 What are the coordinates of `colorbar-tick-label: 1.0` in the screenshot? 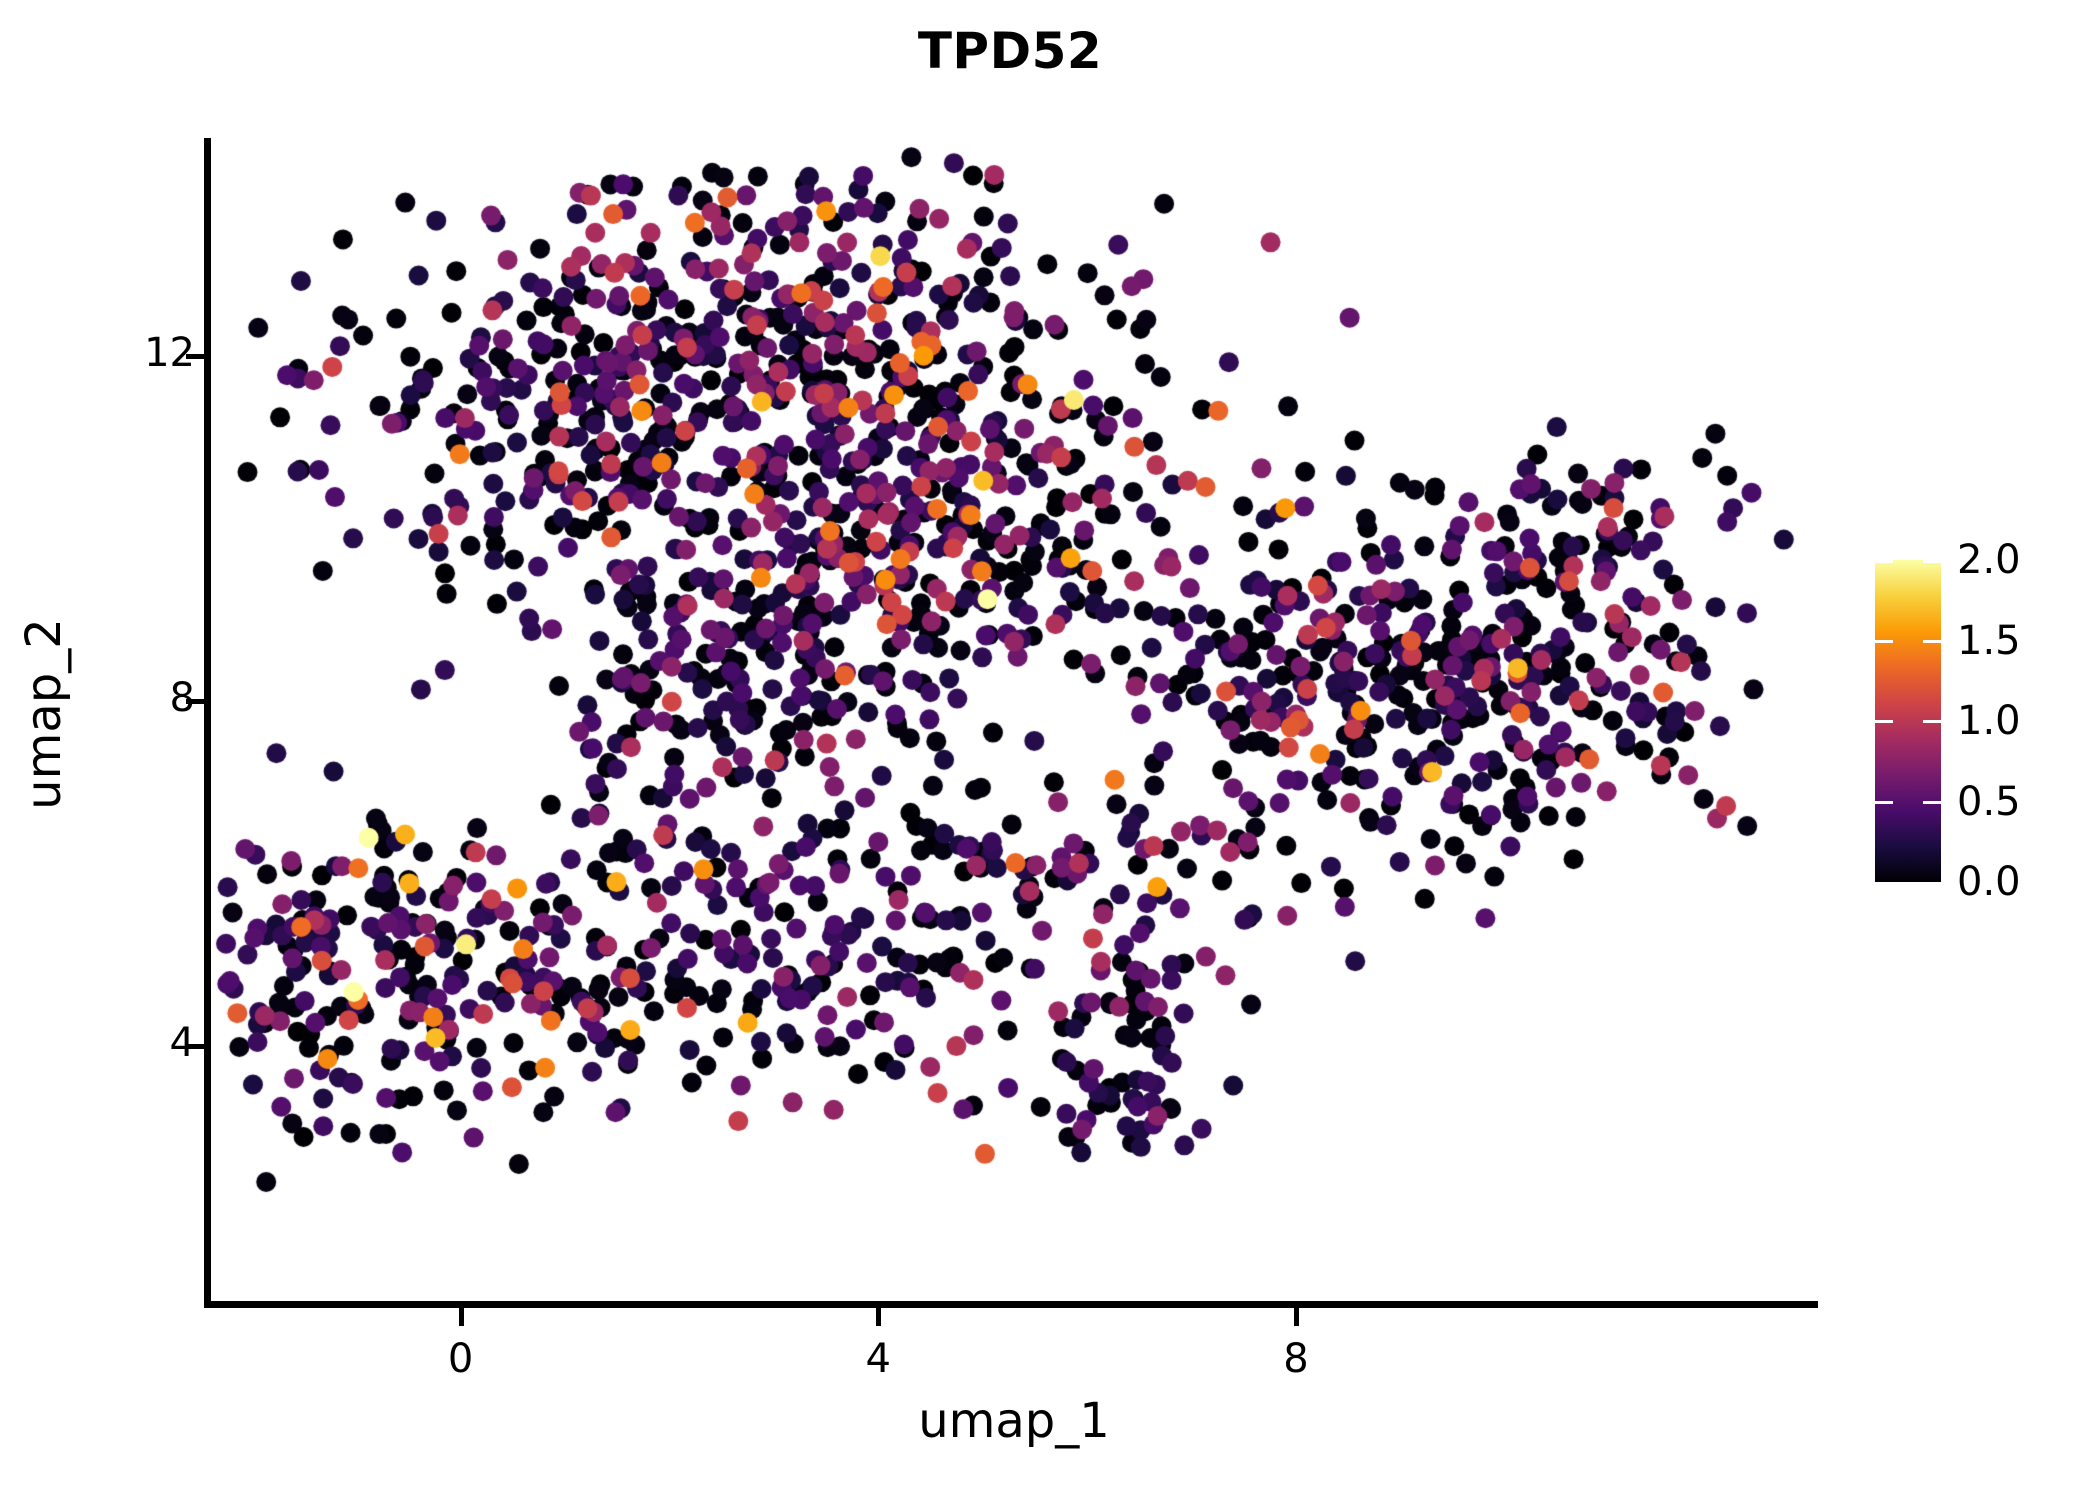 It's located at (1989, 721).